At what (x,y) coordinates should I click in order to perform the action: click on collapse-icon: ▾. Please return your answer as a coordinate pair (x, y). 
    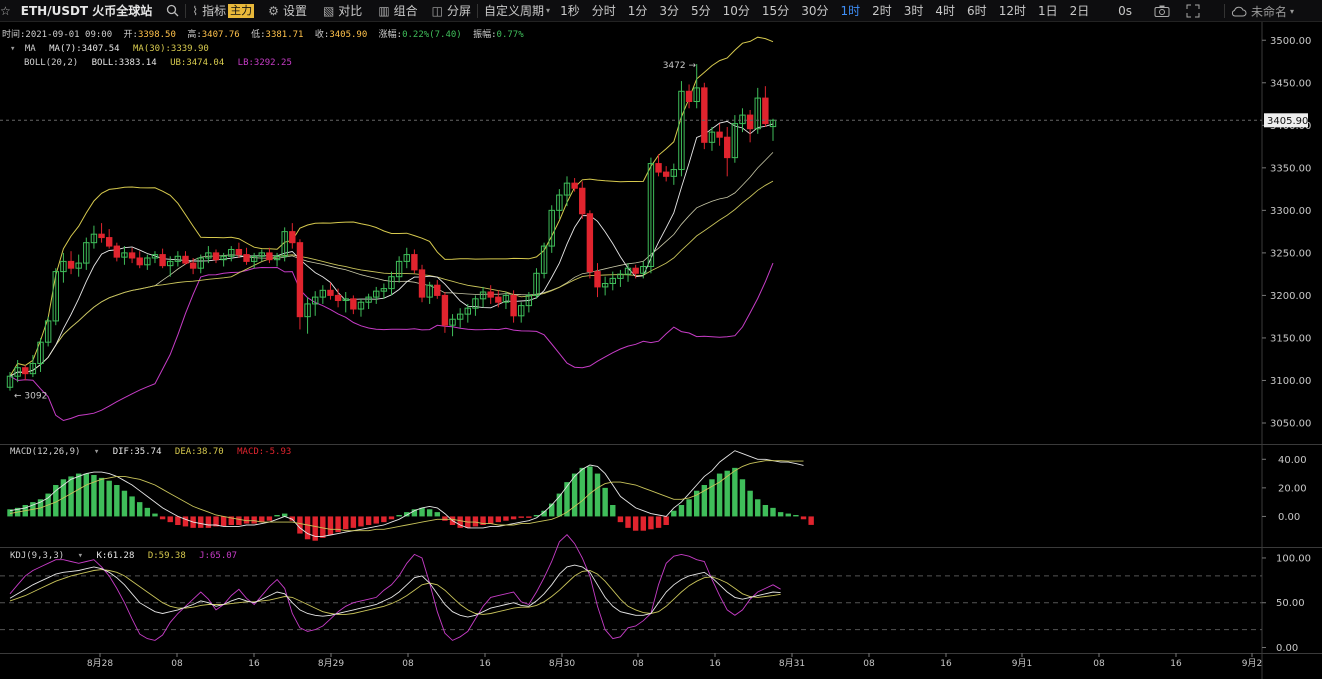
    Looking at the image, I should click on (13, 49).